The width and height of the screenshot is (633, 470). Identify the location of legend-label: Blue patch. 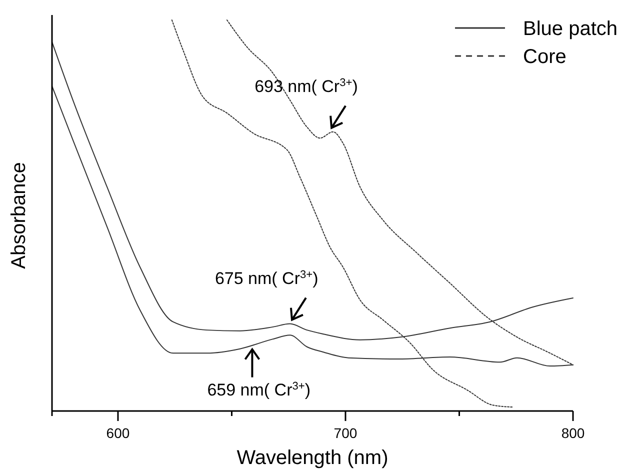
(570, 29).